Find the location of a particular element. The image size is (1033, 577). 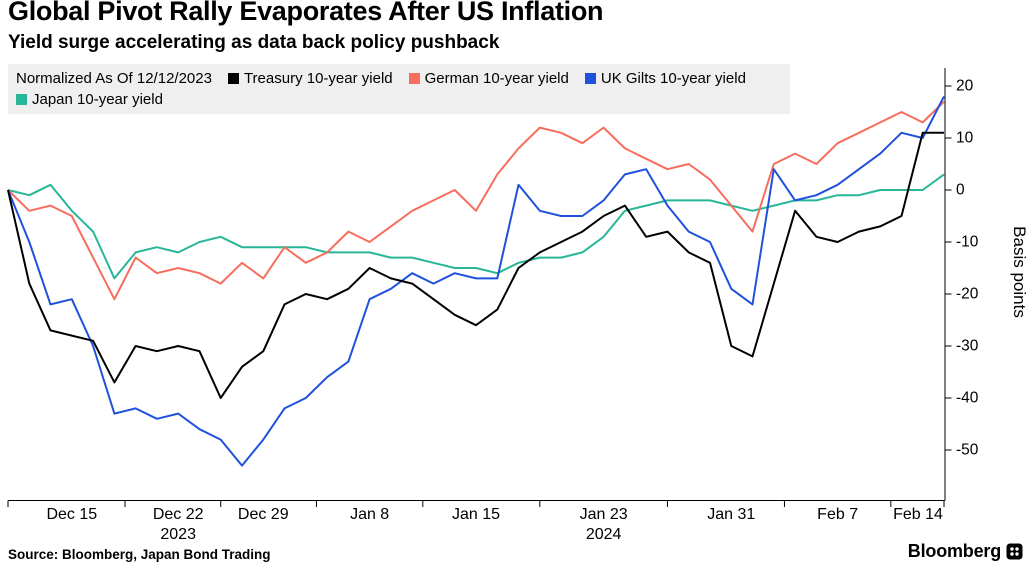

x-tick-label: Jan 31 is located at coordinates (731, 514).